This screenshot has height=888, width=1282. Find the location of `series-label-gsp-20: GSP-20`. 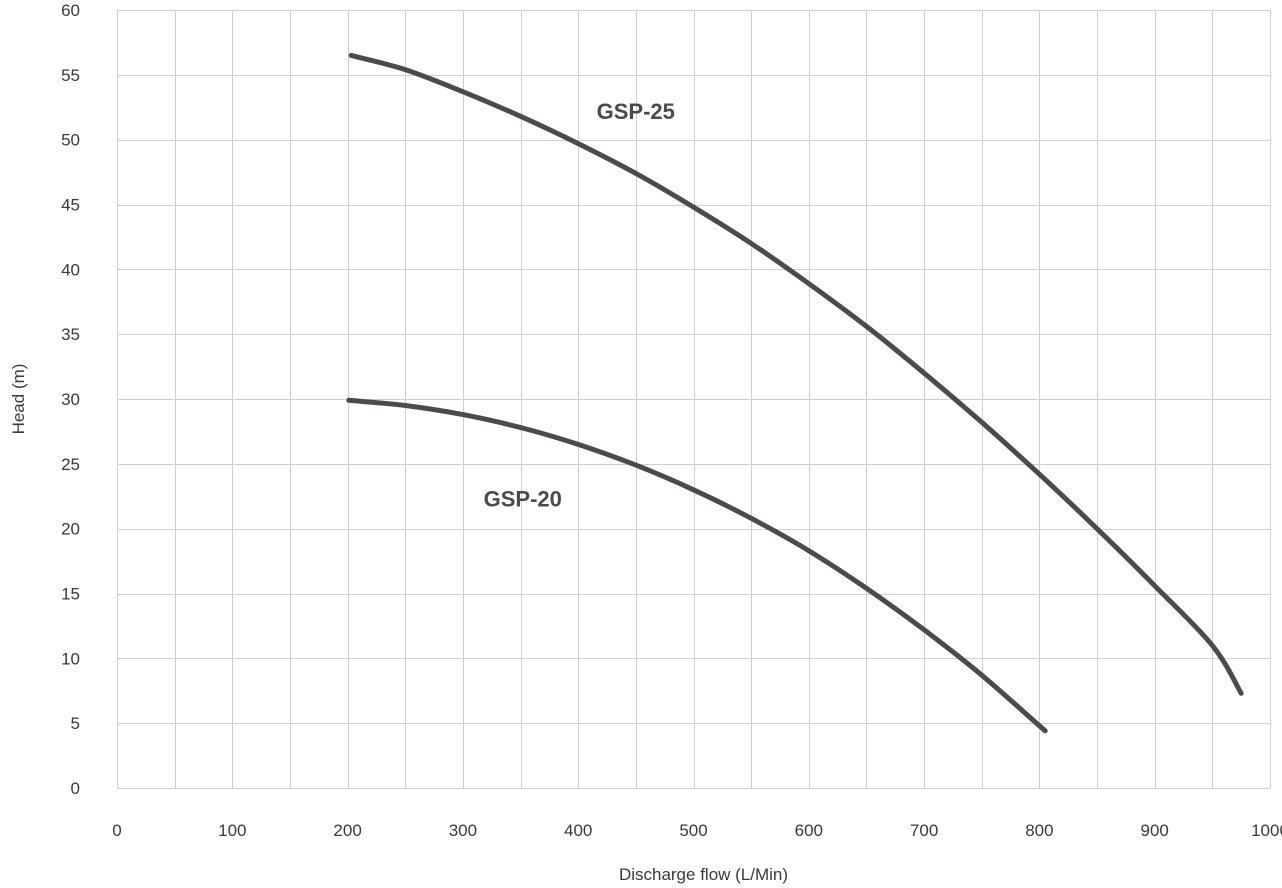

series-label-gsp-20: GSP-20 is located at coordinates (523, 499).